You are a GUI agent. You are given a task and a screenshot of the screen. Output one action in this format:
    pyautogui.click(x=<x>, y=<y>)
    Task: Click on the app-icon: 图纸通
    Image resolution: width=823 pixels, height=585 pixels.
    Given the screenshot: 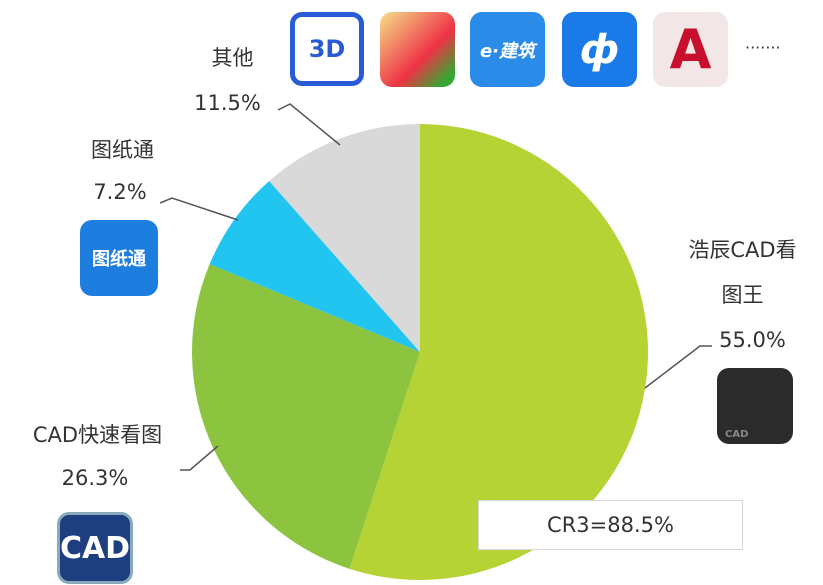 What is the action you would take?
    pyautogui.click(x=119, y=258)
    